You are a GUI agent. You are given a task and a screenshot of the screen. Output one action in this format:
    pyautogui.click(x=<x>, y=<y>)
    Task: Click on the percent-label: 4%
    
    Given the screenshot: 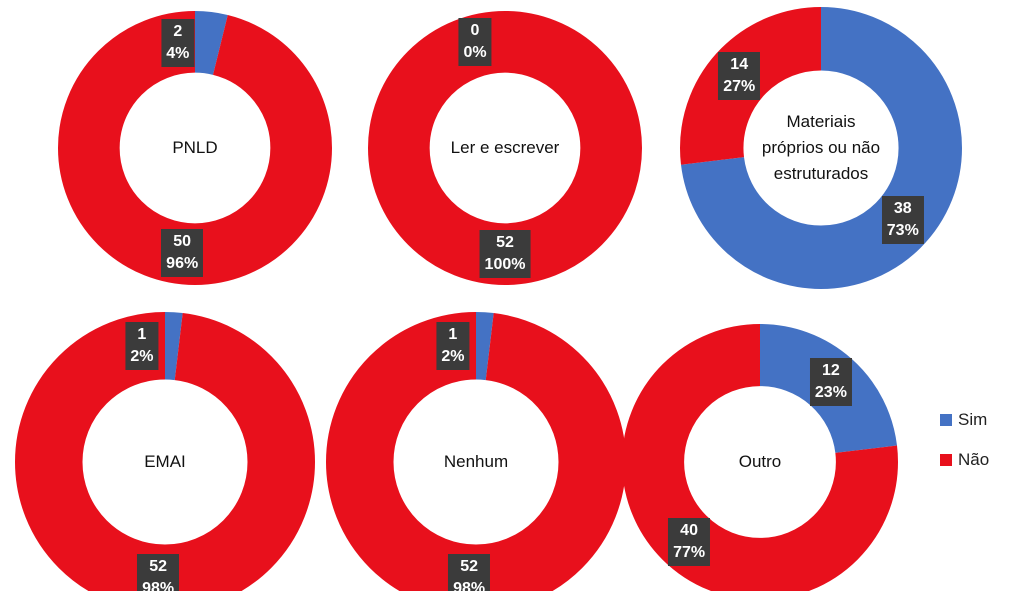 What is the action you would take?
    pyautogui.click(x=178, y=53)
    